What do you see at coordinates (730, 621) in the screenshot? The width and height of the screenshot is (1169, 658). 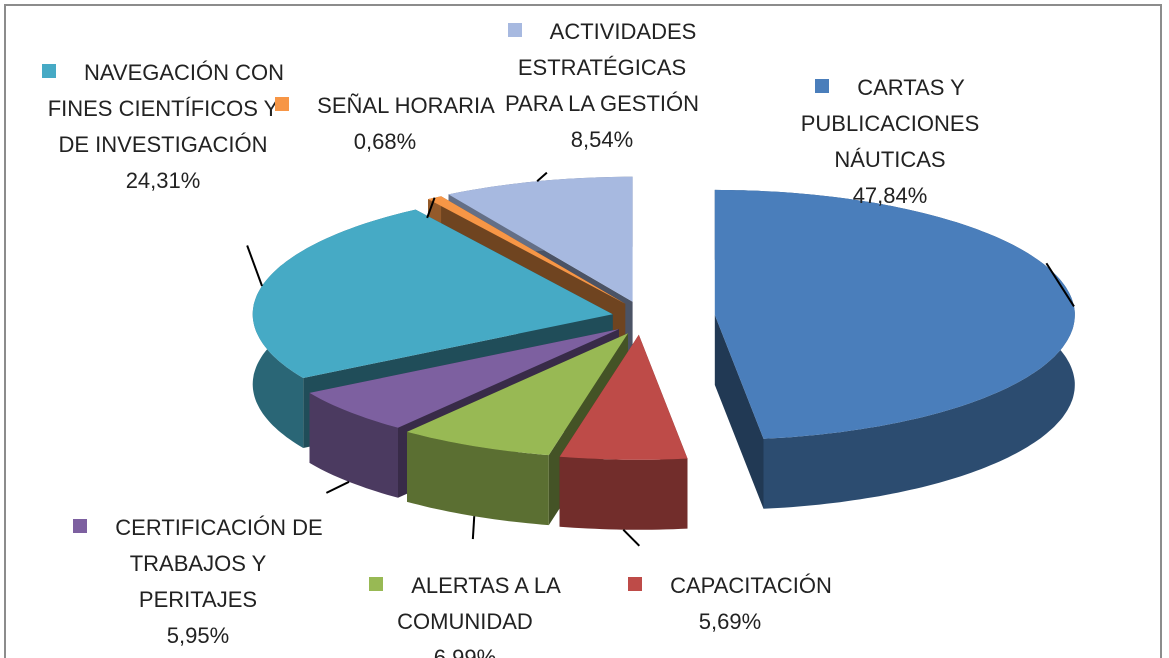 I see `value-label: 5,69%` at bounding box center [730, 621].